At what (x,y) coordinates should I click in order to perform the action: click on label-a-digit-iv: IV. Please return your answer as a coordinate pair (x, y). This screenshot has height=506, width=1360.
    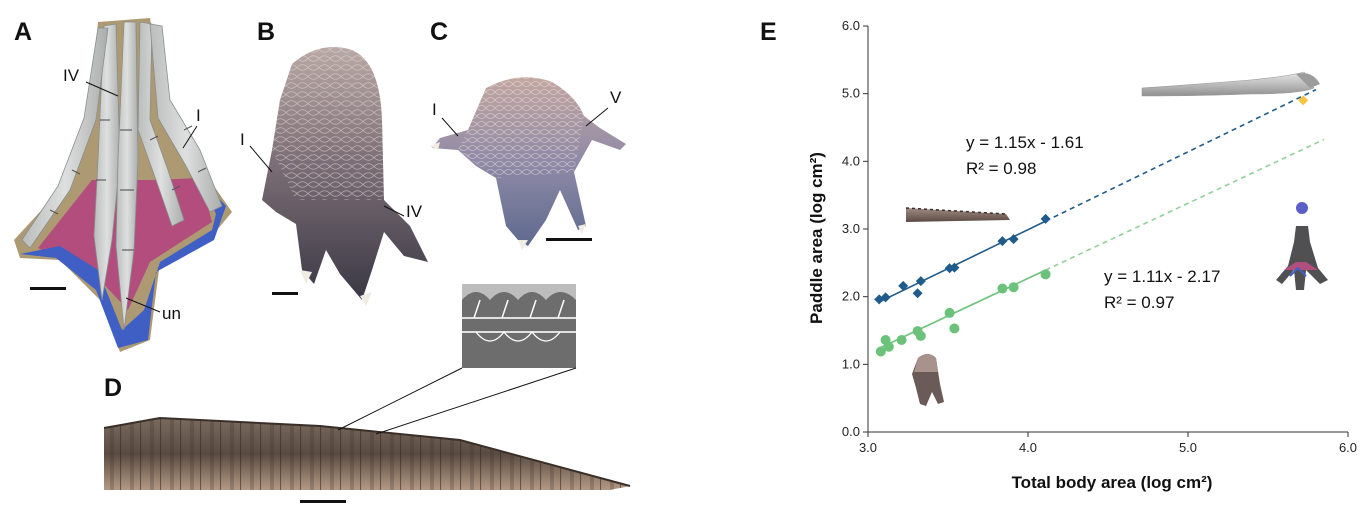
    Looking at the image, I should click on (71, 75).